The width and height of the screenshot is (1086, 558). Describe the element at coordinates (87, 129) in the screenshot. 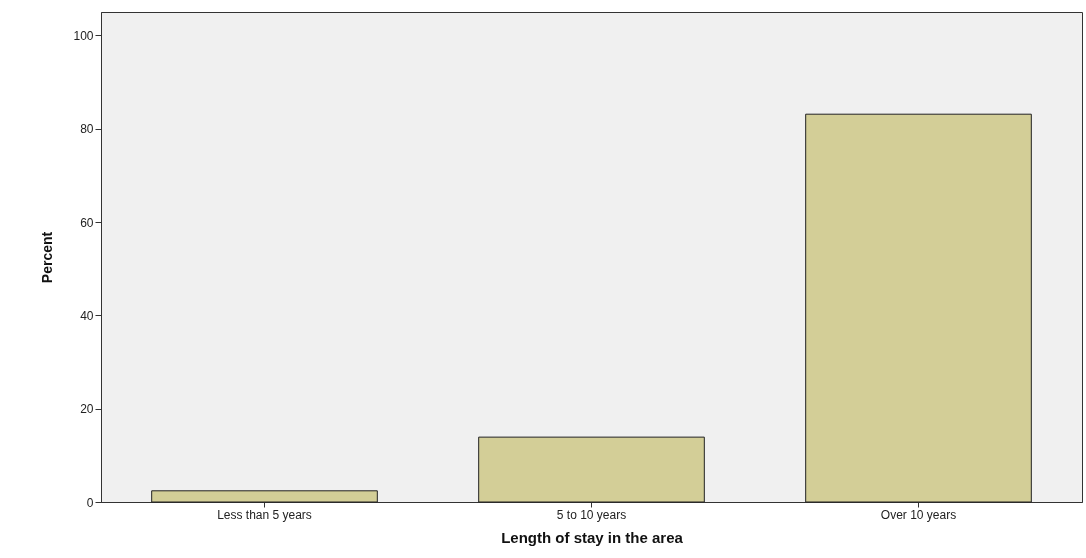

I see `y-tick-label: 80` at that location.